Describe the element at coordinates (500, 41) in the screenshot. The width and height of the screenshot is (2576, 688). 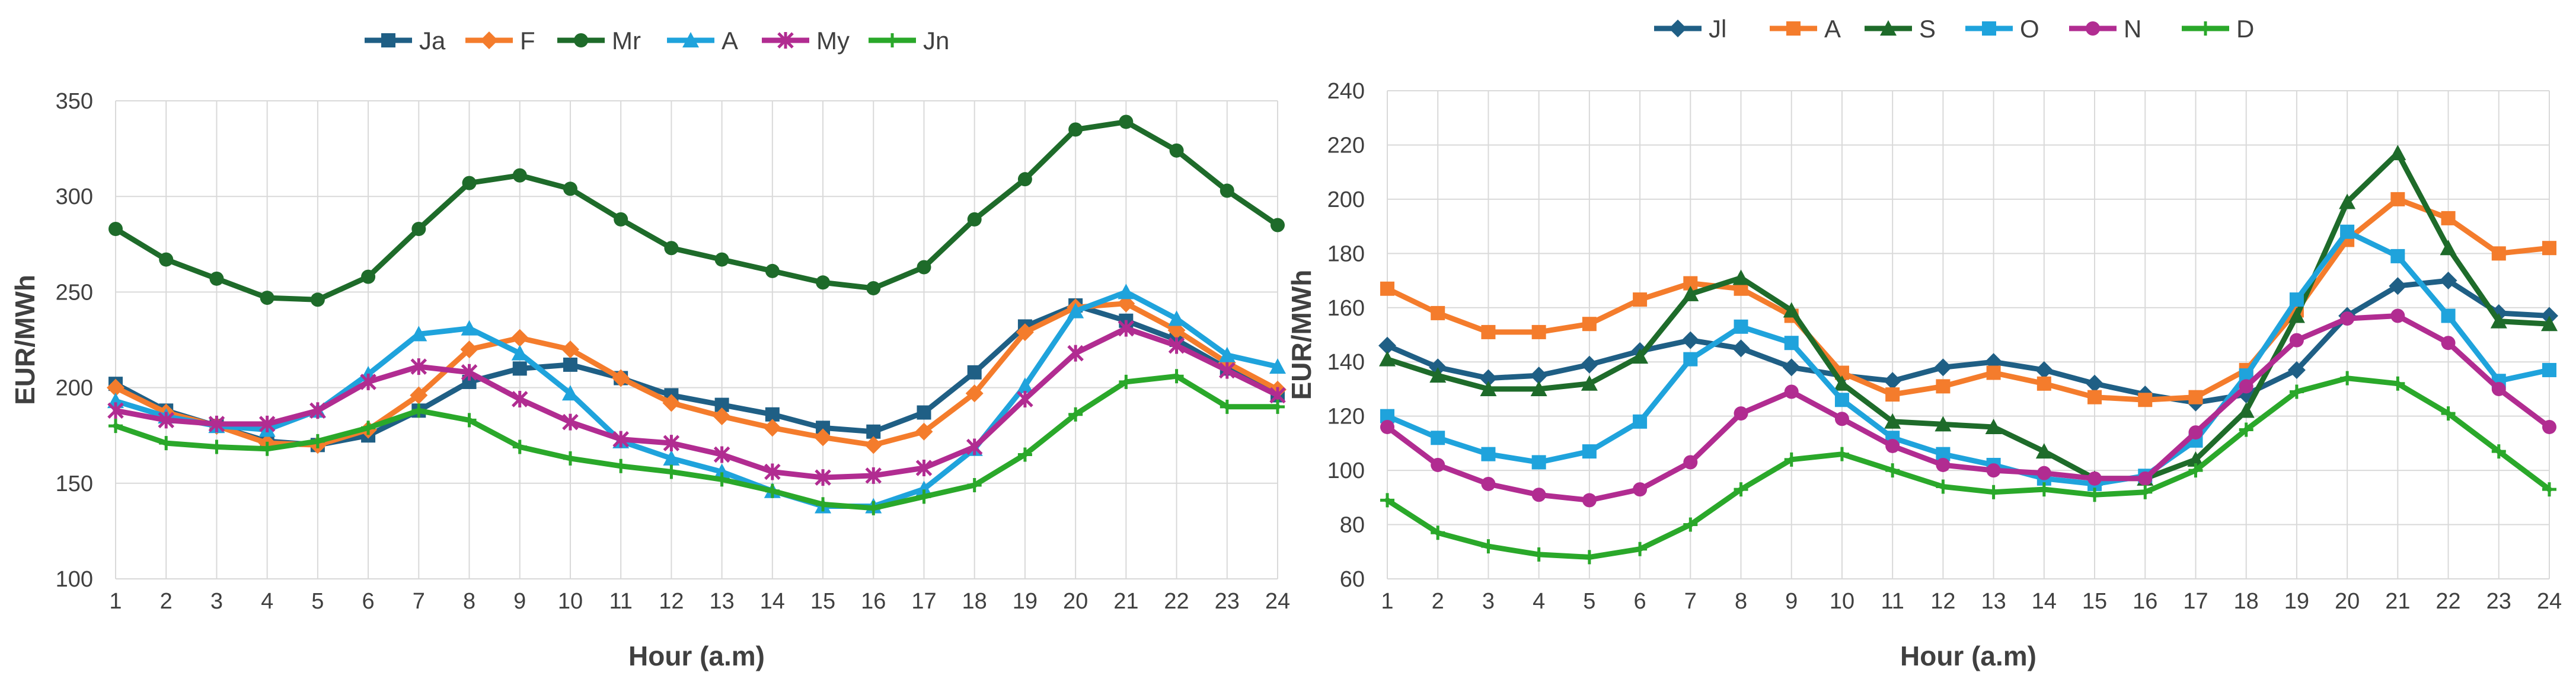
I see `legend-item: F` at that location.